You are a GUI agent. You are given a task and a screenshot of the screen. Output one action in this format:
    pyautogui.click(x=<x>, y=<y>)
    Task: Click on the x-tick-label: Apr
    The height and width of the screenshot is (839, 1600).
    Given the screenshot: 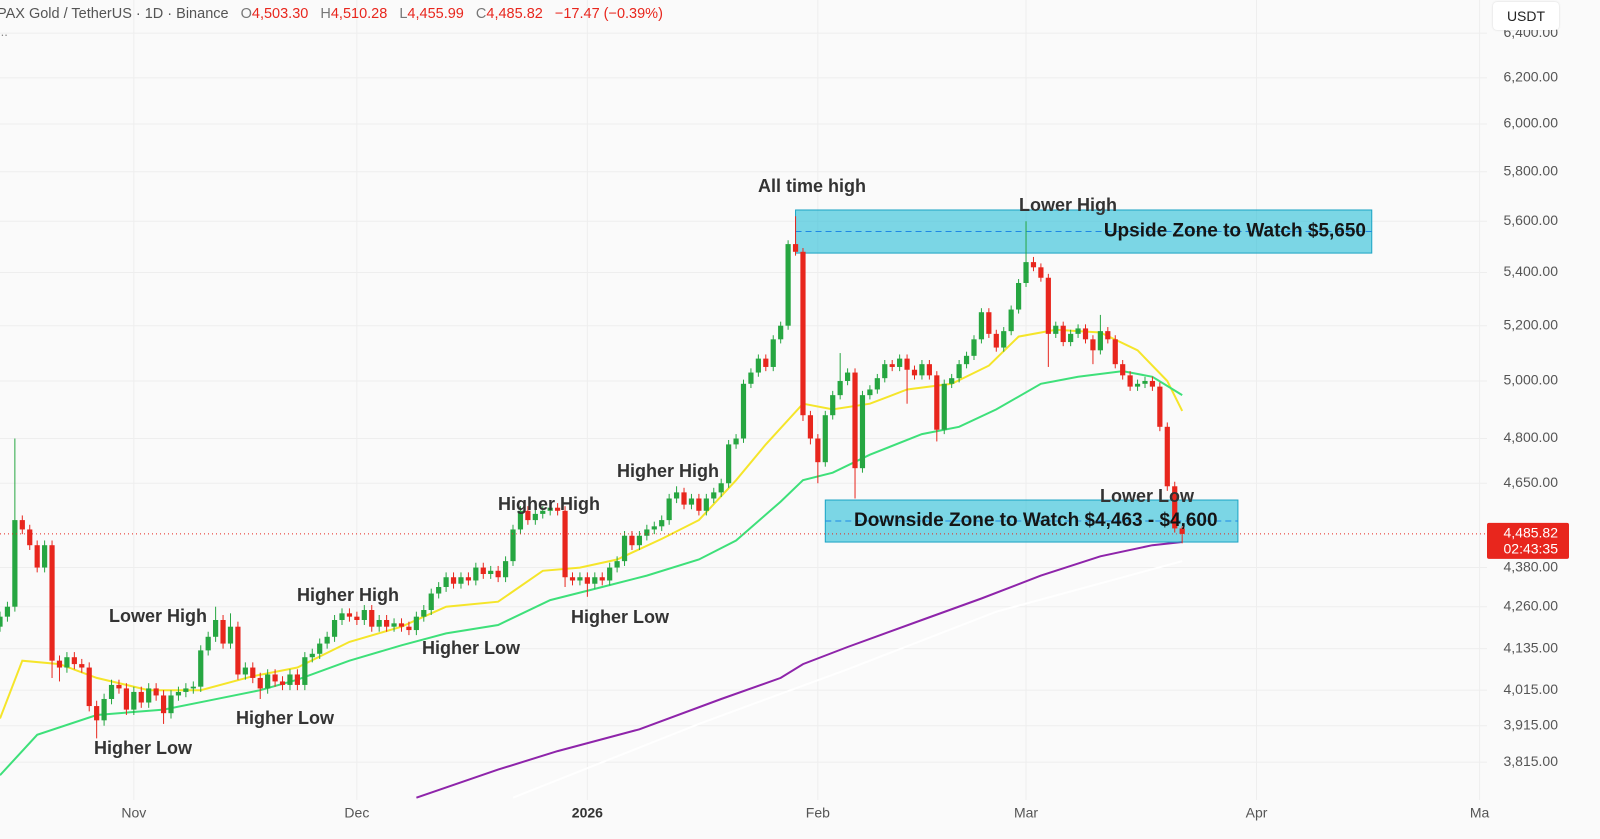 What is the action you would take?
    pyautogui.click(x=1257, y=813)
    